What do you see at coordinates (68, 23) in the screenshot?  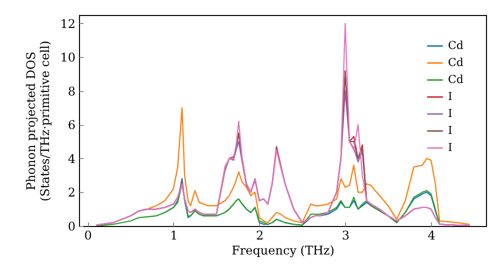 I see `y-tick-label: 12` at bounding box center [68, 23].